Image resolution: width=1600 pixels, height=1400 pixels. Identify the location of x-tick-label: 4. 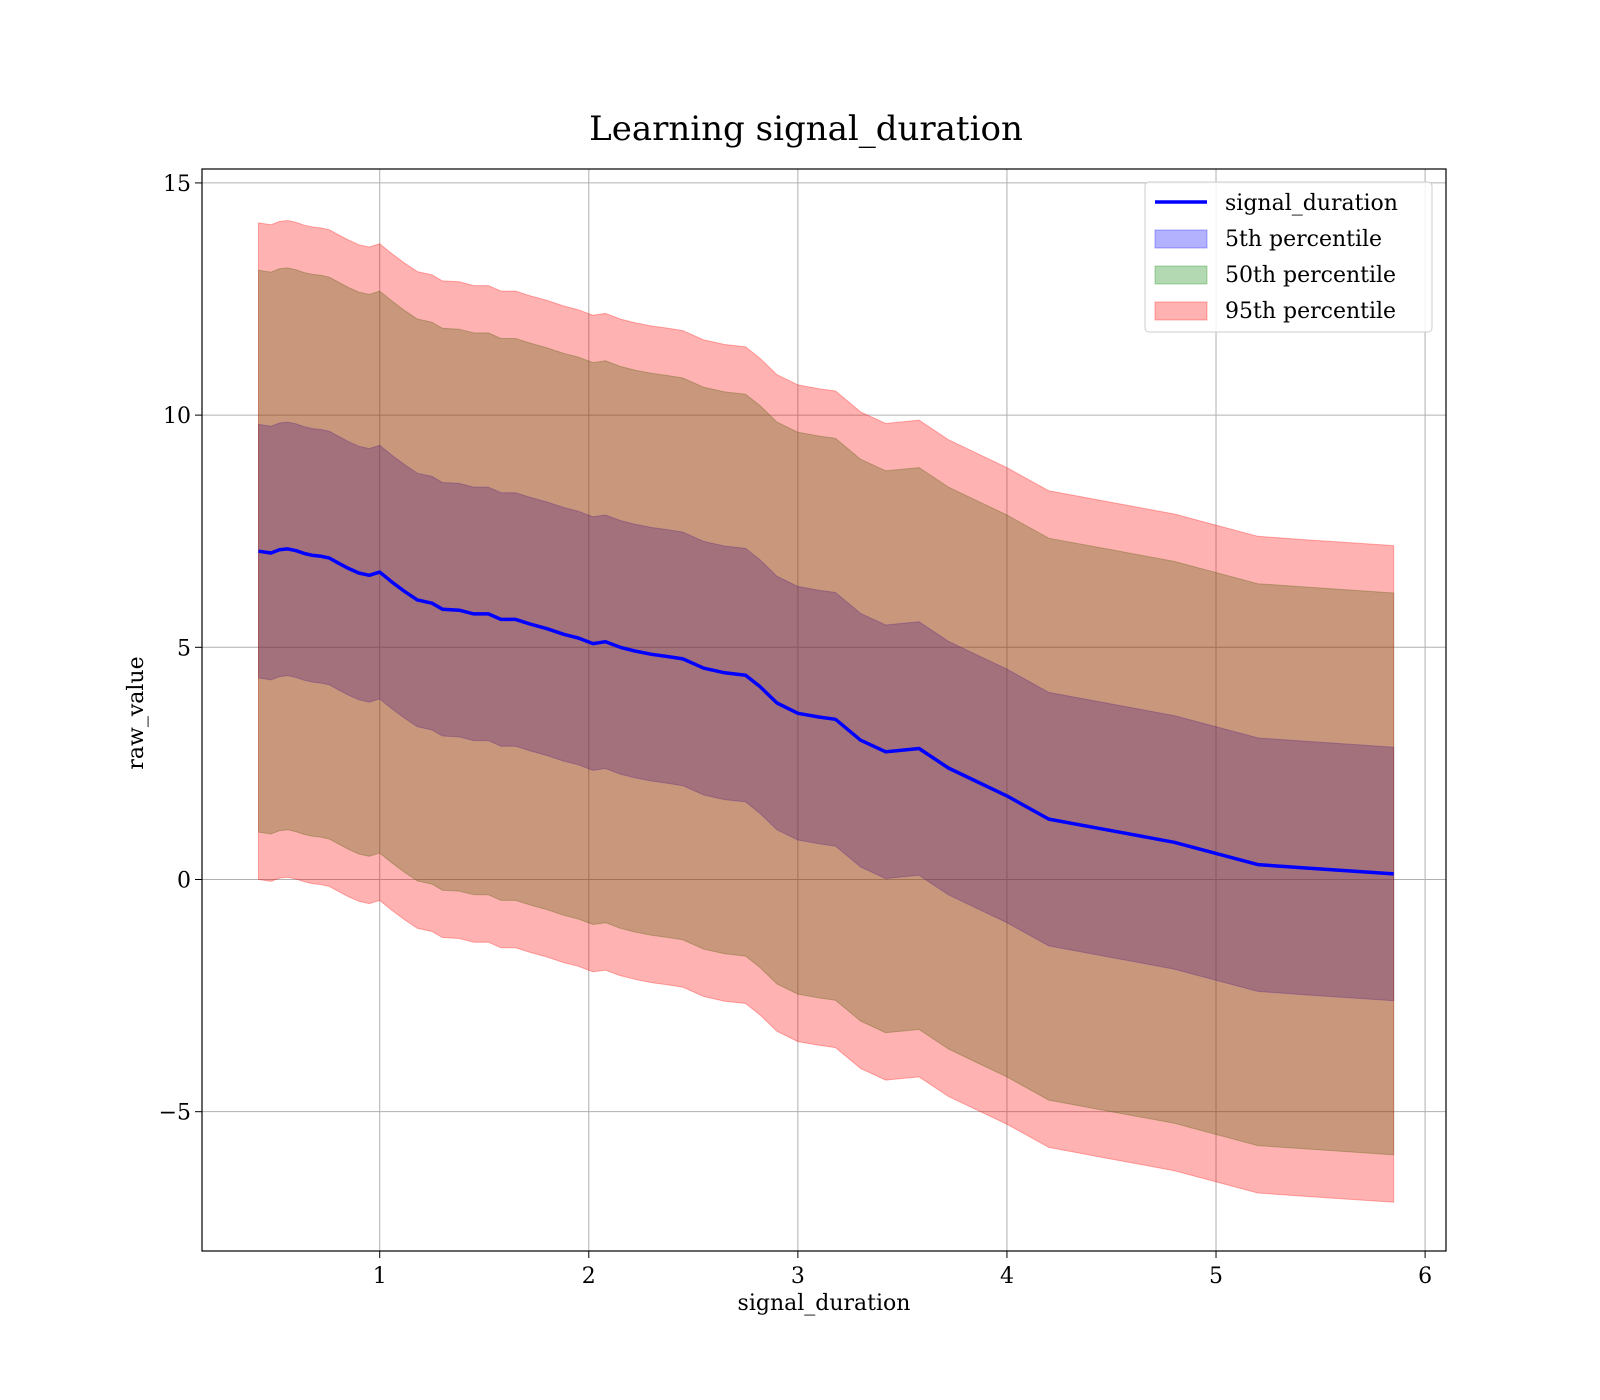
(1007, 1276).